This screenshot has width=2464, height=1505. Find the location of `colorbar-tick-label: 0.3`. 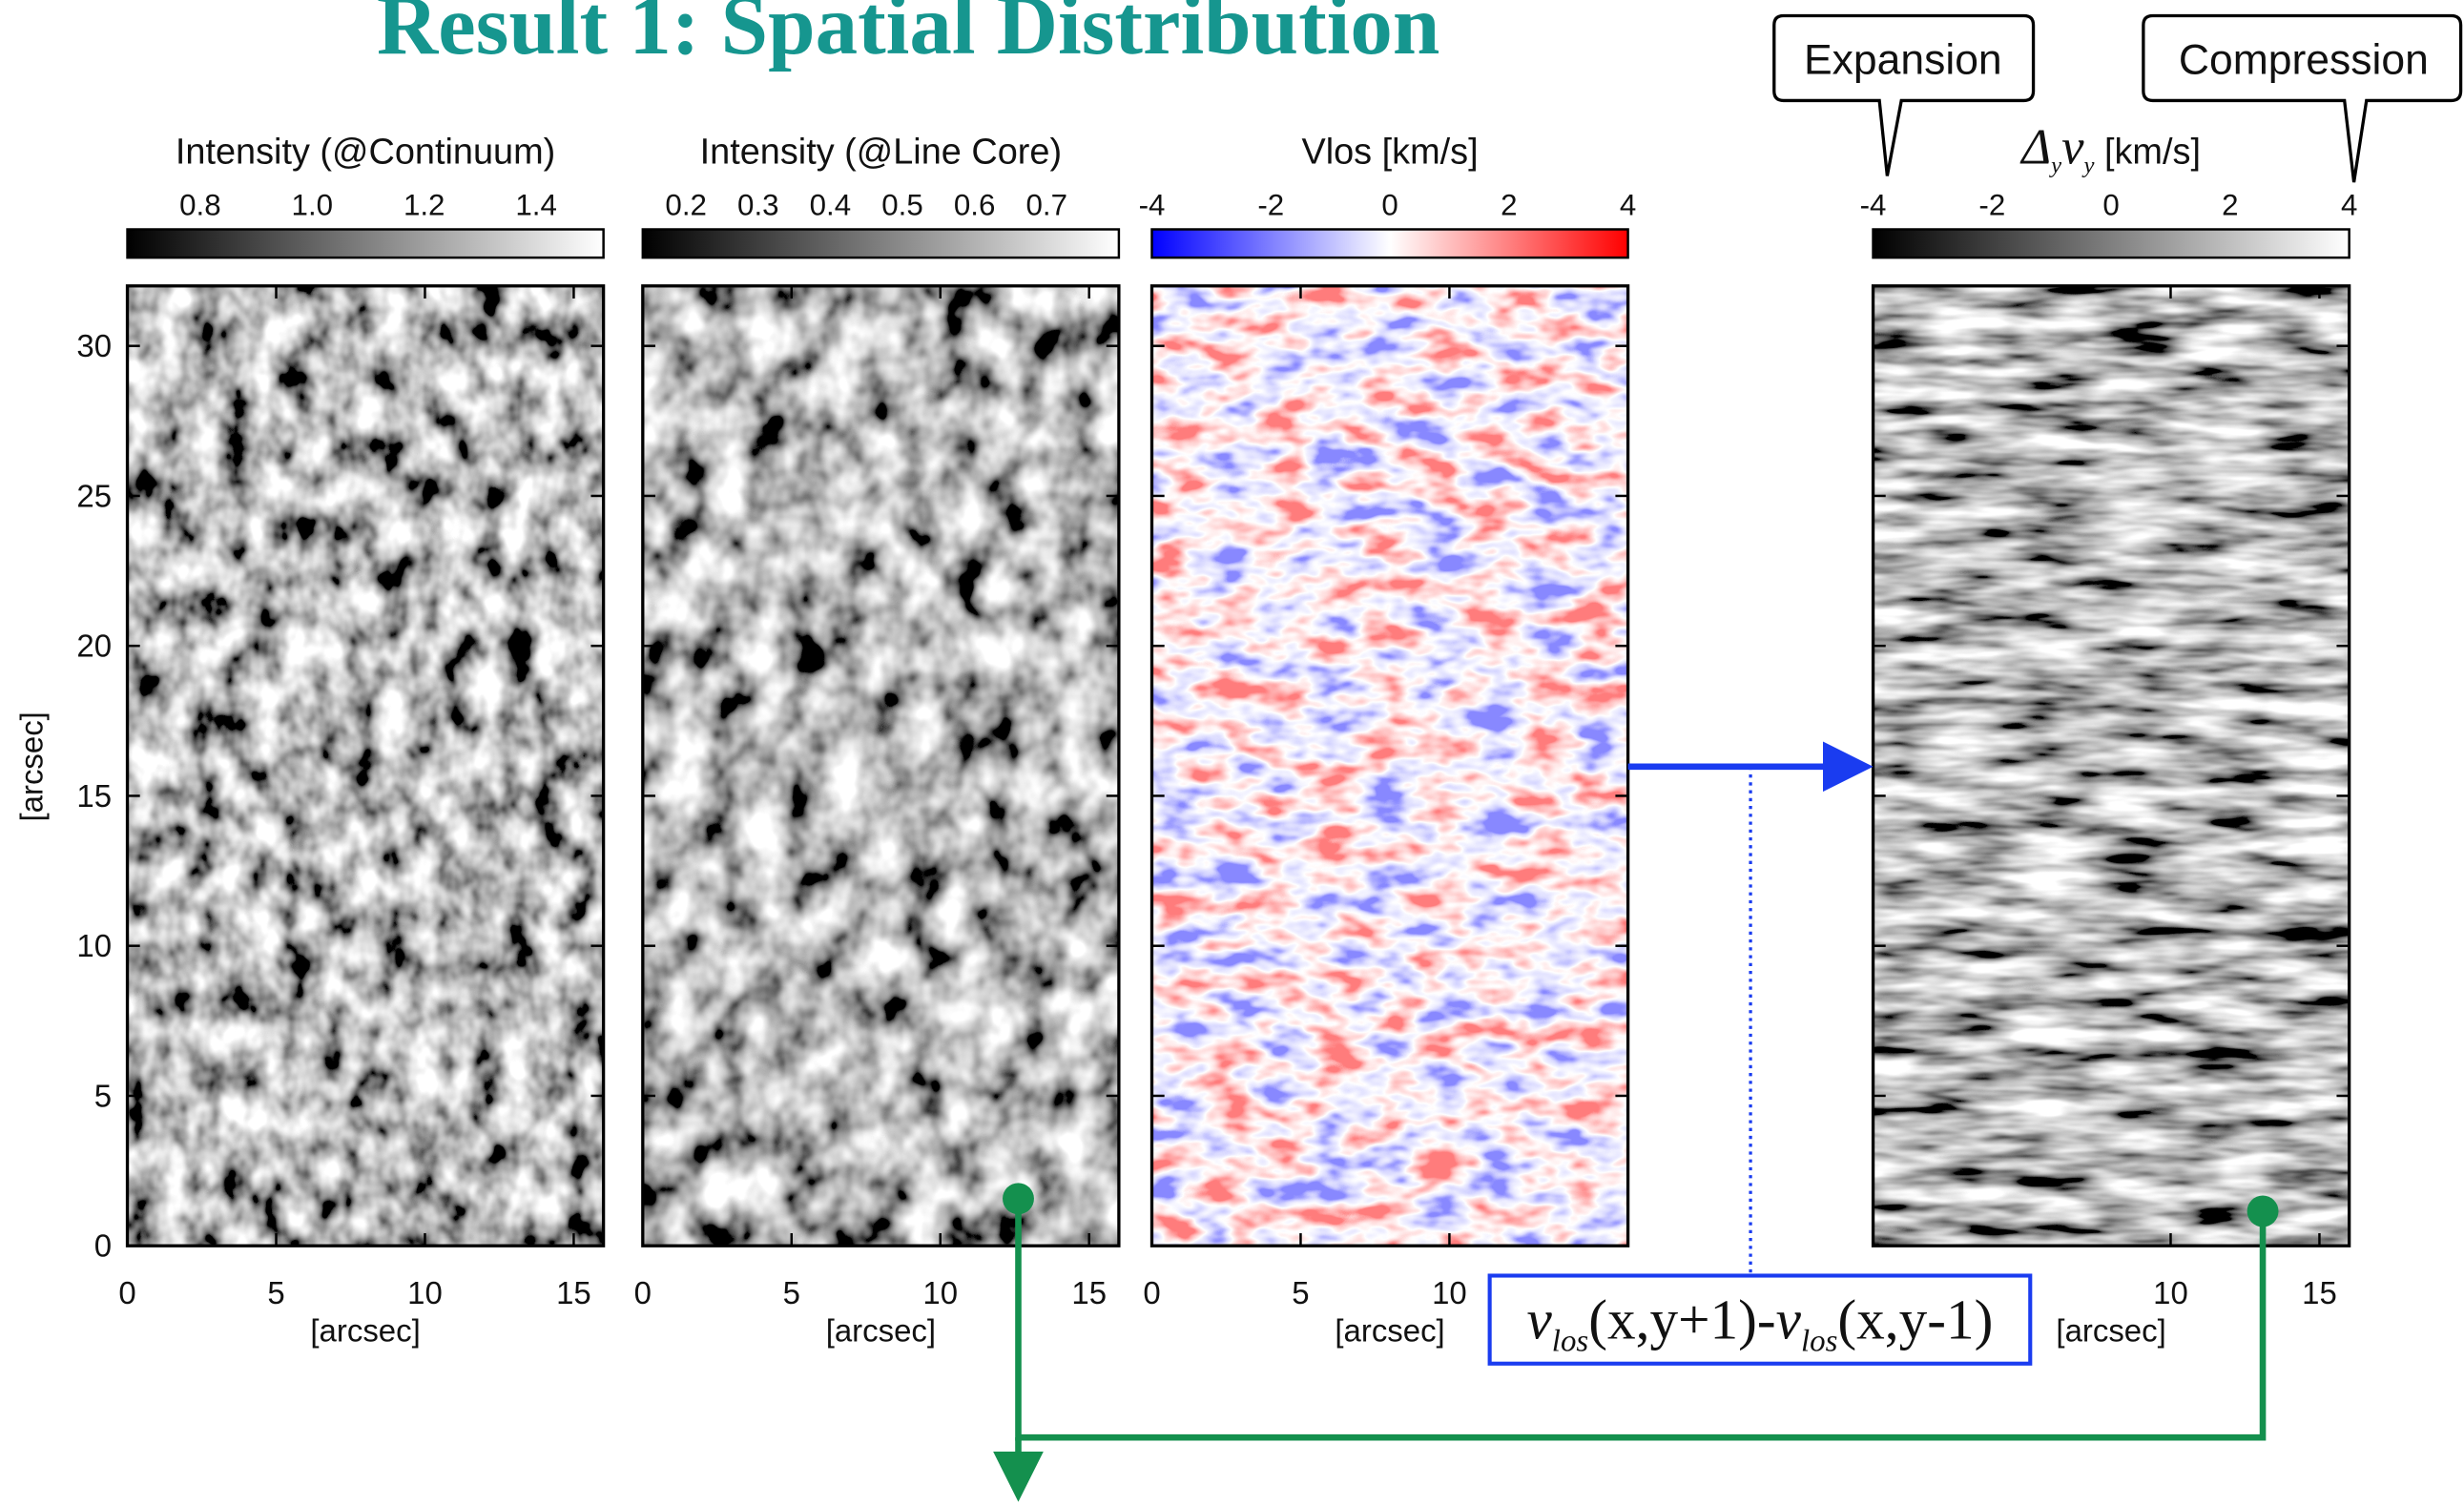

colorbar-tick-label: 0.3 is located at coordinates (758, 205).